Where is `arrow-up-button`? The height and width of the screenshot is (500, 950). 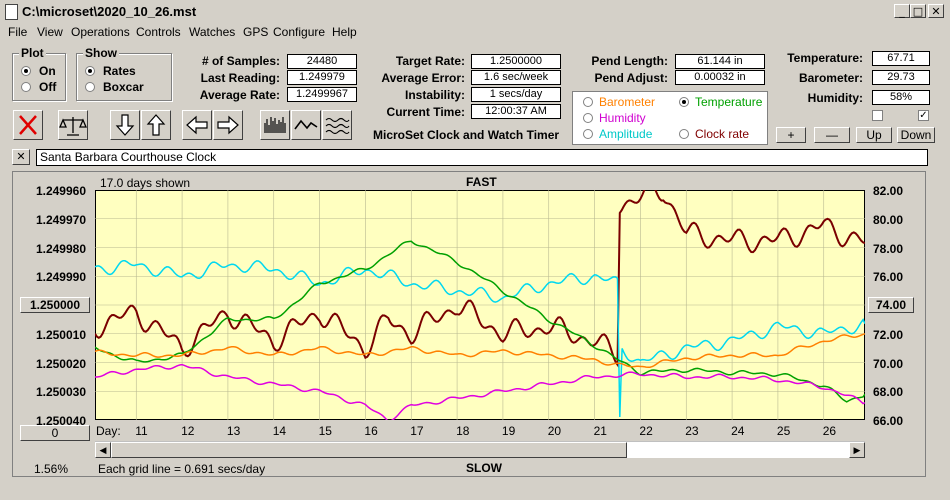 arrow-up-button is located at coordinates (156, 125).